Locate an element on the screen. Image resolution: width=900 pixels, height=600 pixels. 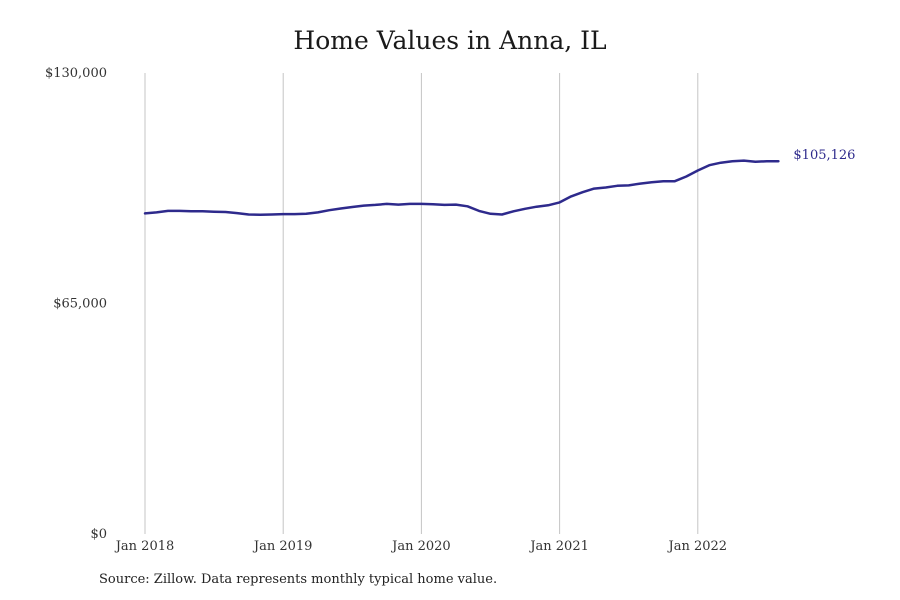
x-tick-label: Jan 2019 is located at coordinates (282, 546).